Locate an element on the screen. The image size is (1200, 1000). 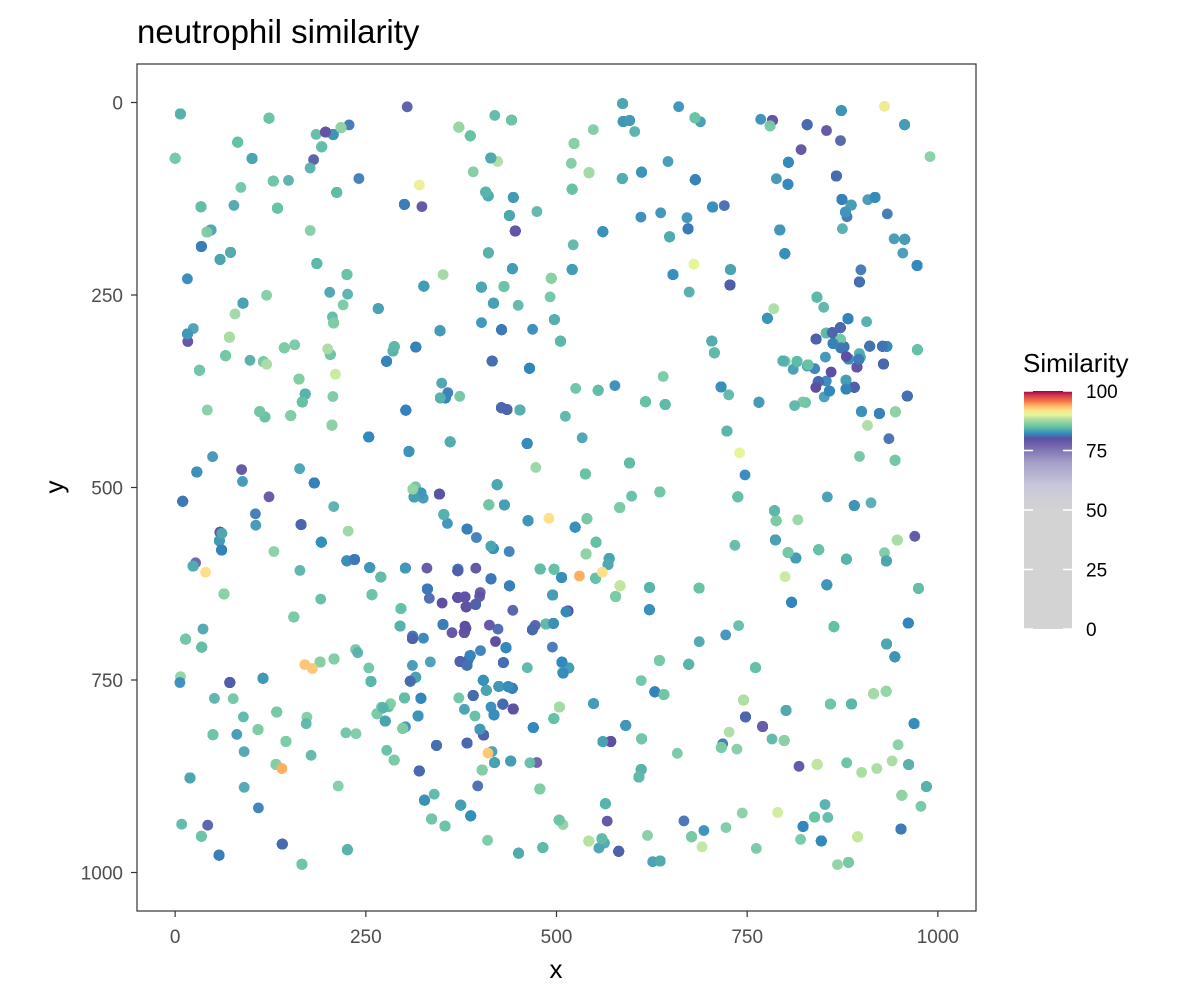
chart-title: neutrophil similarity is located at coordinates (278, 31).